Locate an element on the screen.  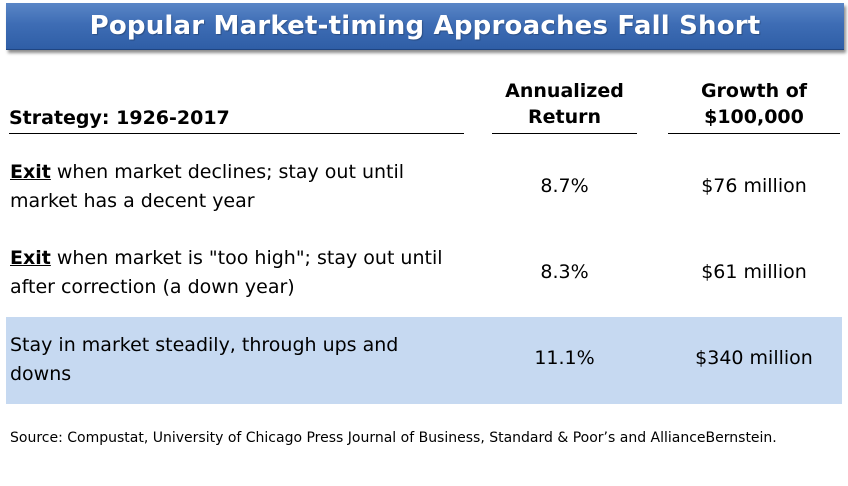
column-header-growth: Growth of $100,000 is located at coordinates (754, 106).